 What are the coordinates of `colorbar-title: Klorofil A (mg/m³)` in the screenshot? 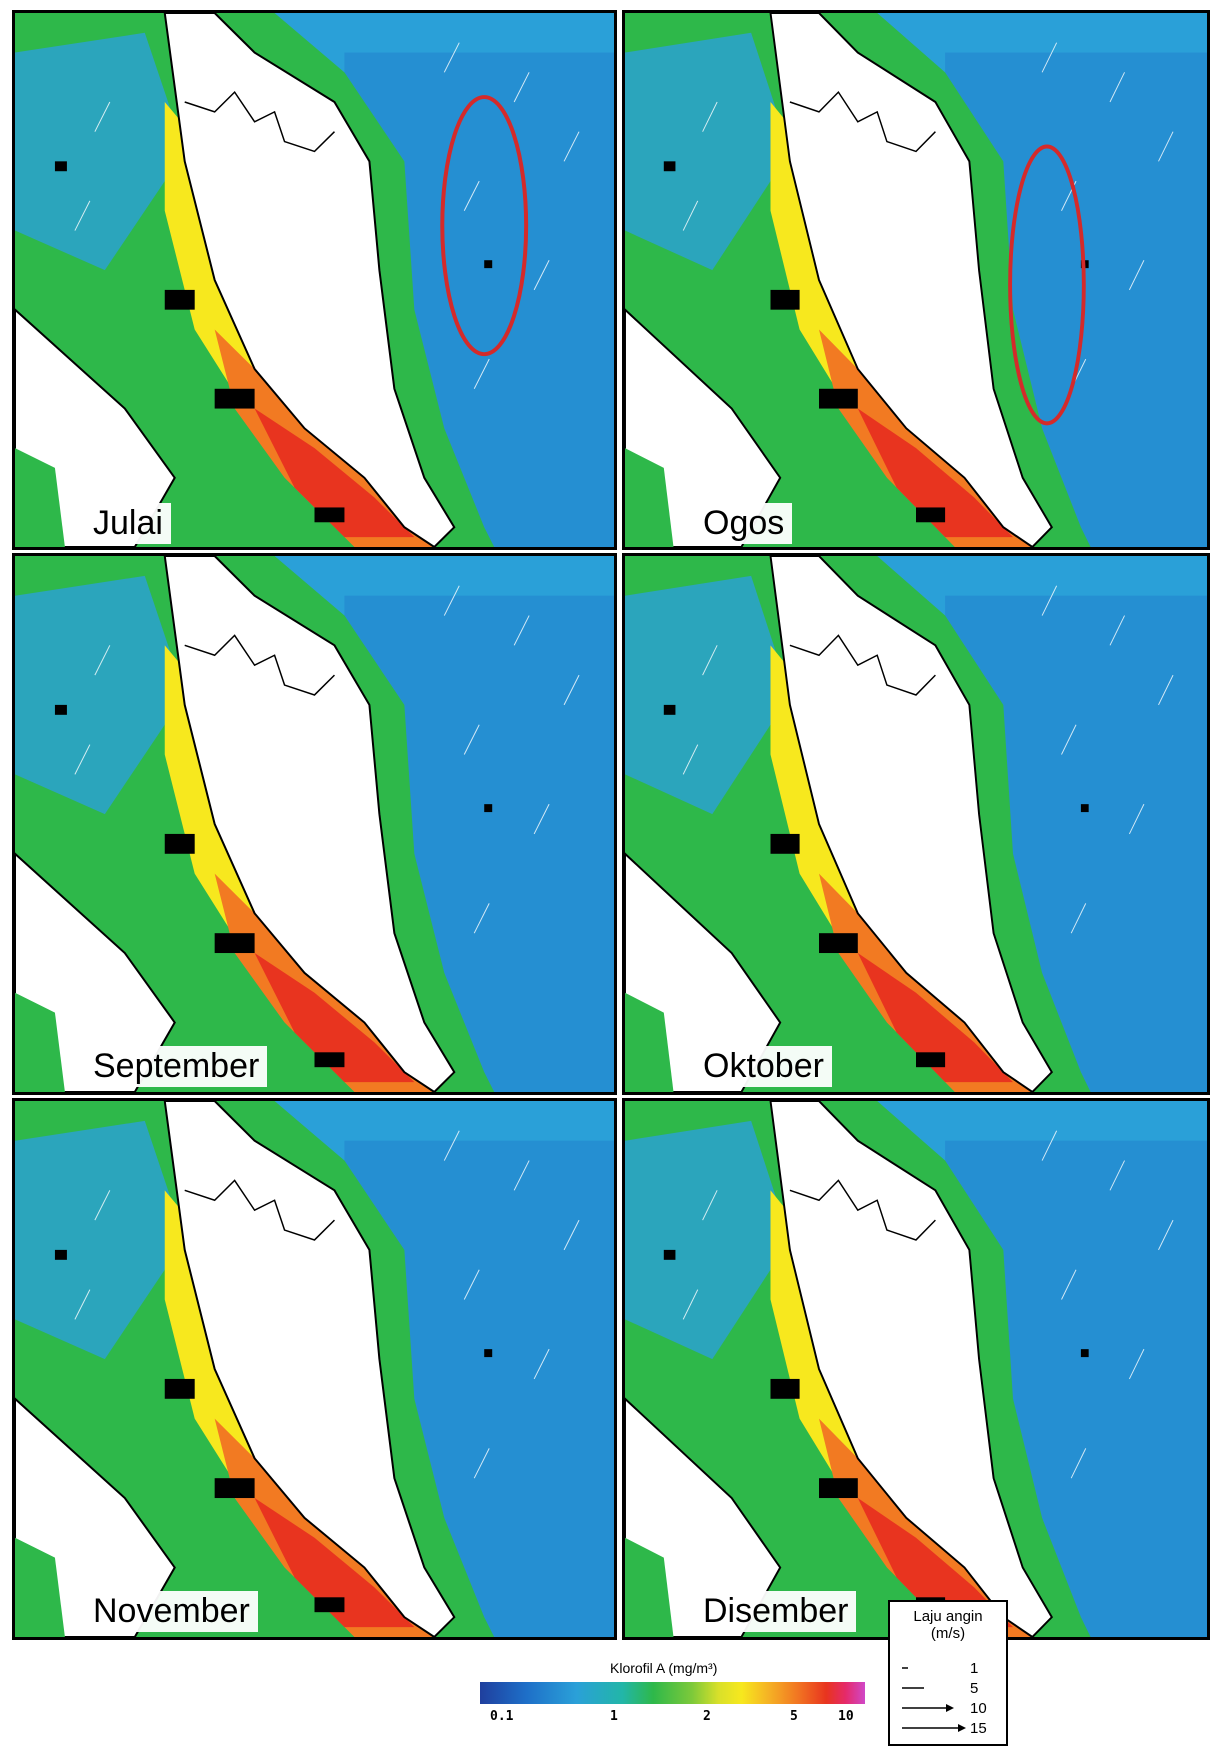 It's located at (664, 1668).